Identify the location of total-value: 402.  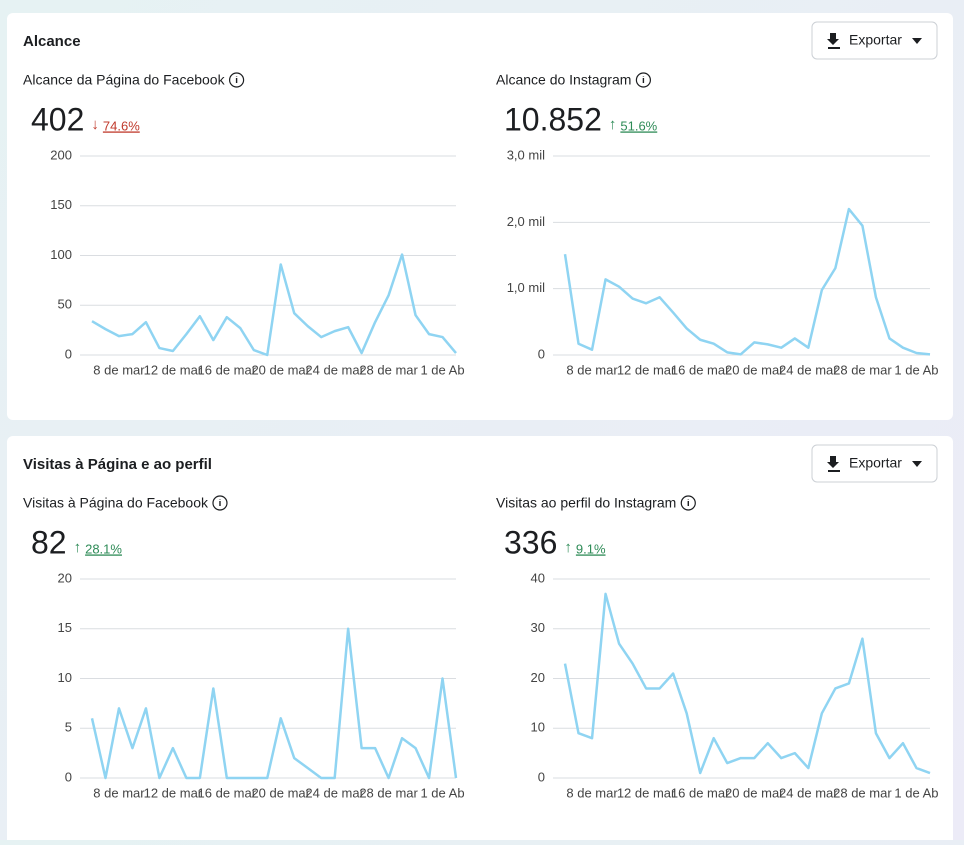
(57, 119).